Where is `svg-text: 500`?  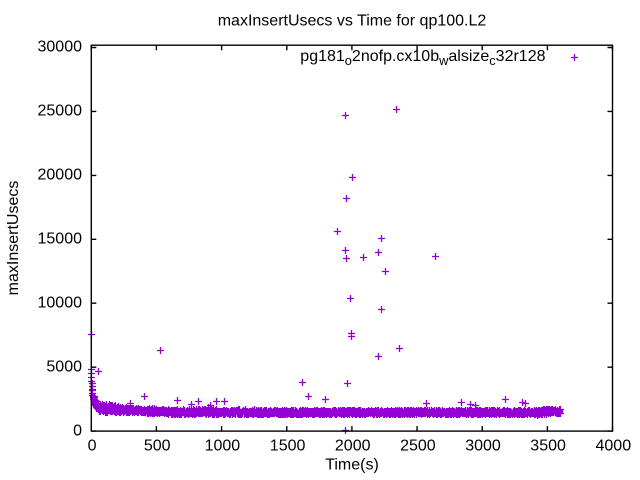
svg-text: 500 is located at coordinates (157, 446).